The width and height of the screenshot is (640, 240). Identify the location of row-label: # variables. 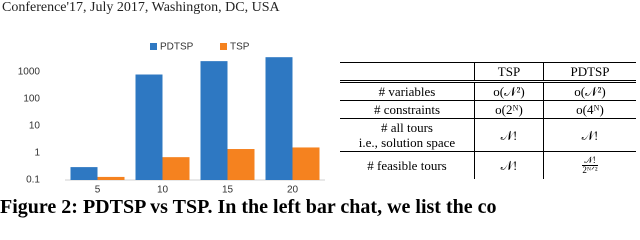
(407, 91).